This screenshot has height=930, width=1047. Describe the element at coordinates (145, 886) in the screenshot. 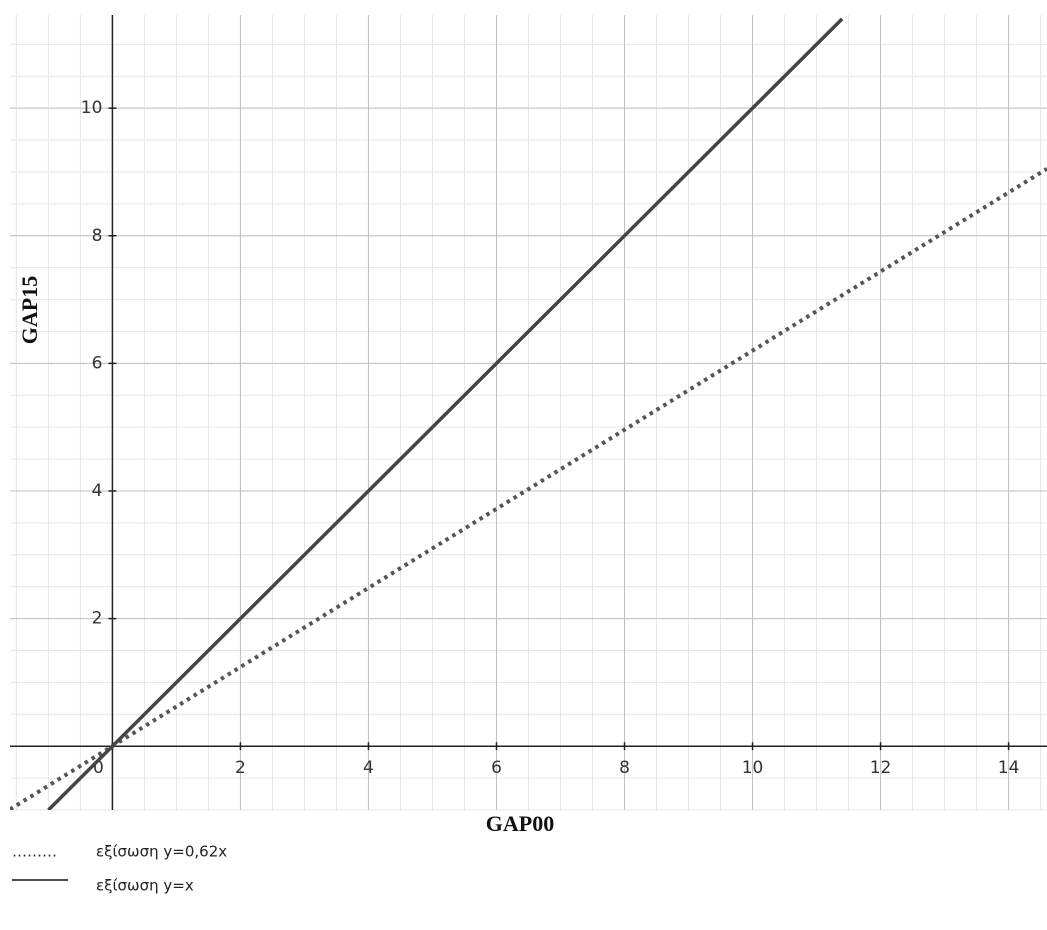

I see `legend-label: εξίσωση y=x` at that location.